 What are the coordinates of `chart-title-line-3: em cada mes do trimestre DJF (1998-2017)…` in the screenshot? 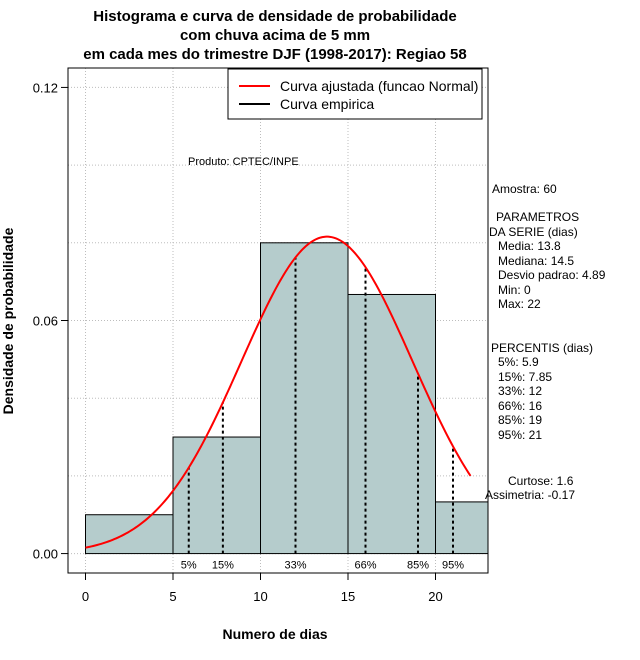 It's located at (275, 54).